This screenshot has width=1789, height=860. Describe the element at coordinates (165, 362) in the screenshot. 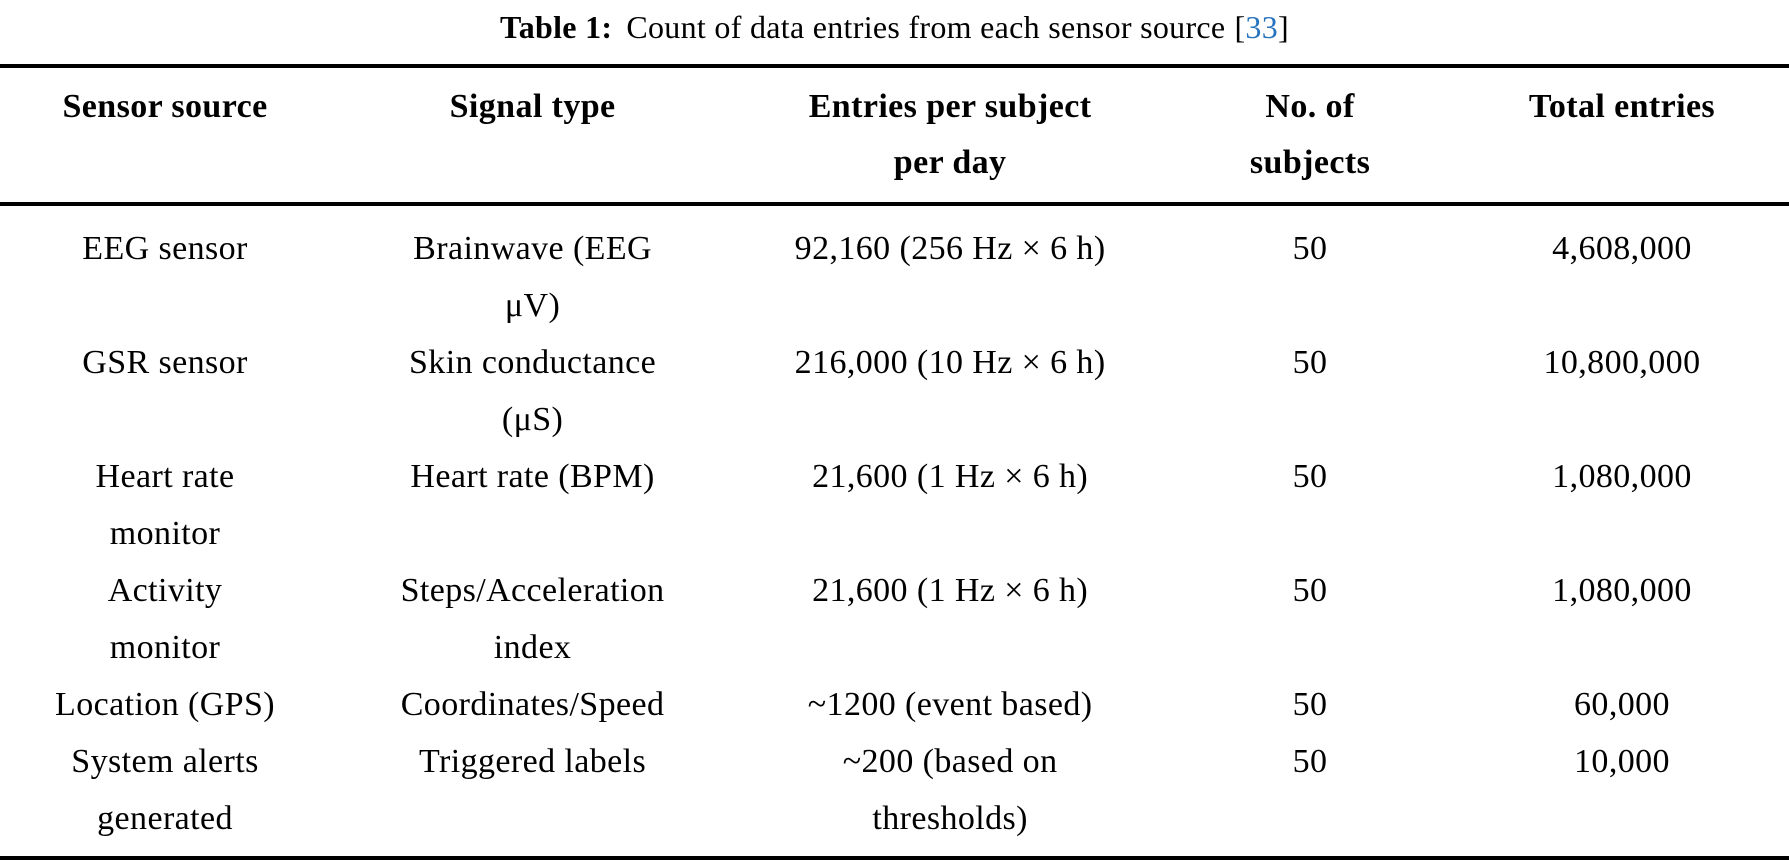

I see `cell-sensor-source: GSR sensor` at that location.